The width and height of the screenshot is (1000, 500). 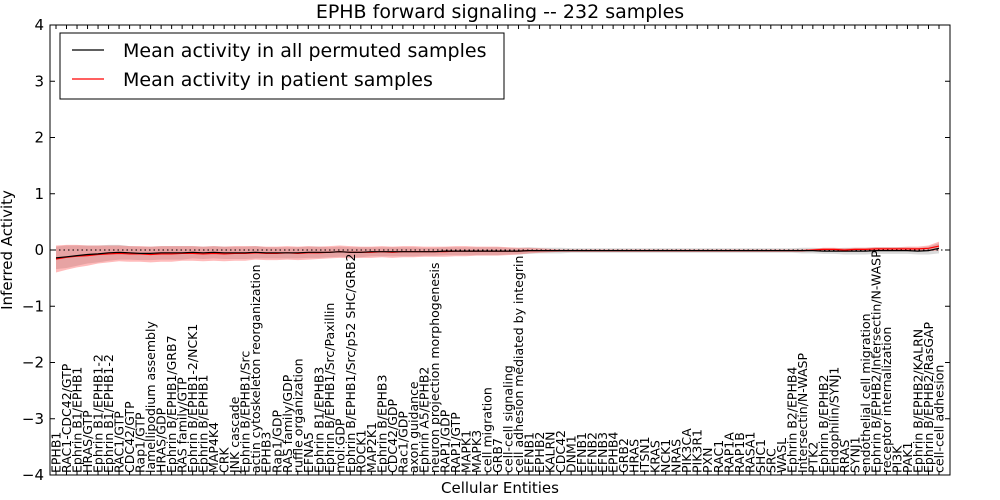 What do you see at coordinates (697, 451) in the screenshot?
I see `x-category-label: PIK3R1` at bounding box center [697, 451].